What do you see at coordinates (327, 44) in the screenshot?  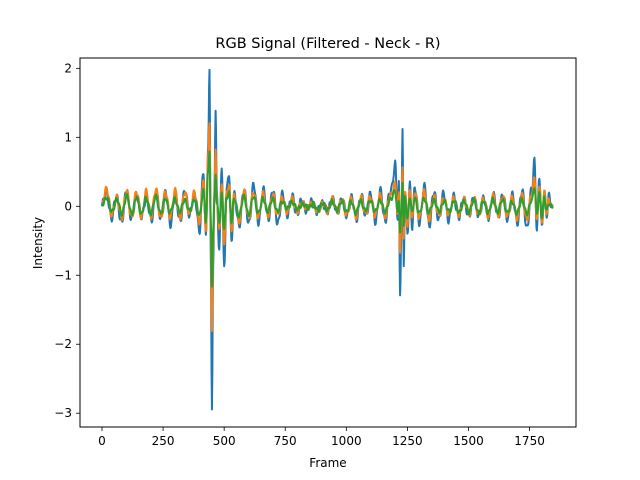 I see `chart-title: RGB Signal (Filtered - Neck - R)` at bounding box center [327, 44].